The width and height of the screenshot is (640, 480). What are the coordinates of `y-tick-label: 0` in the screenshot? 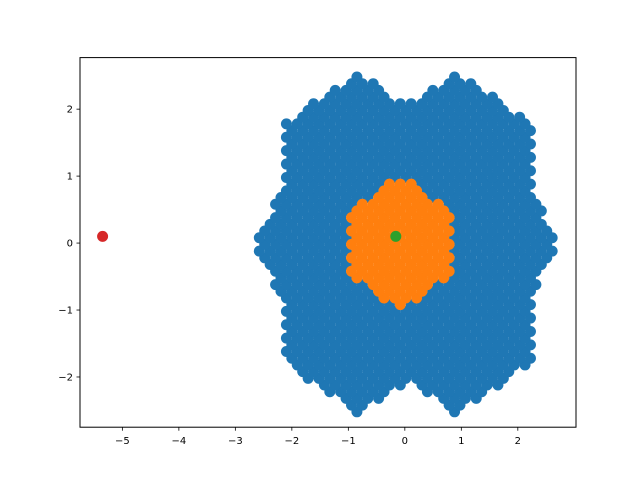 It's located at (70, 244).